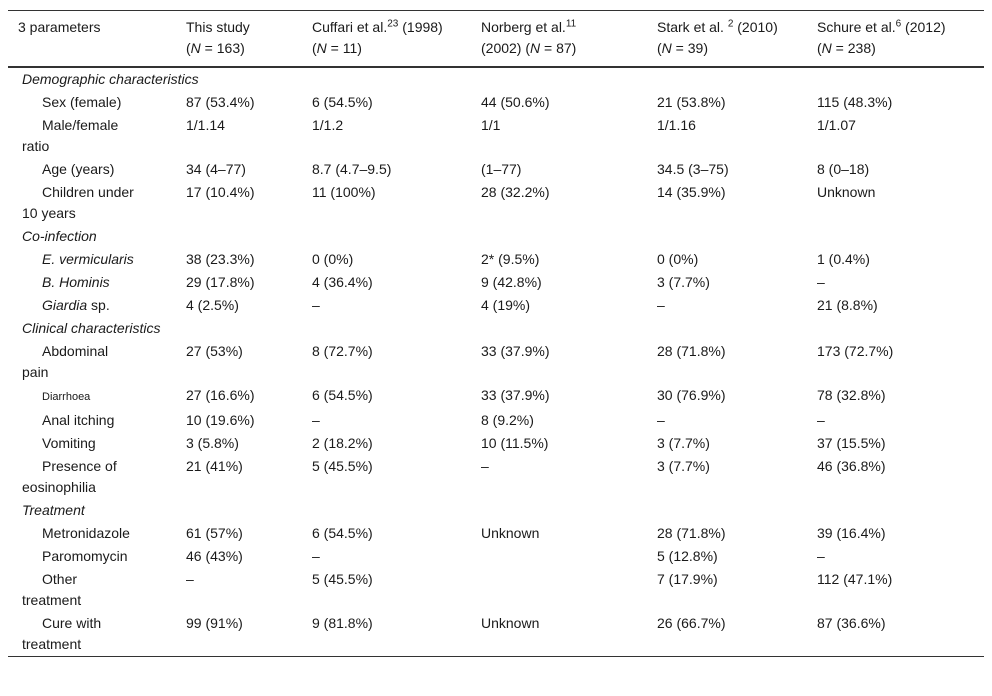  I want to click on data-cell: 21 (41%), so click(214, 466).